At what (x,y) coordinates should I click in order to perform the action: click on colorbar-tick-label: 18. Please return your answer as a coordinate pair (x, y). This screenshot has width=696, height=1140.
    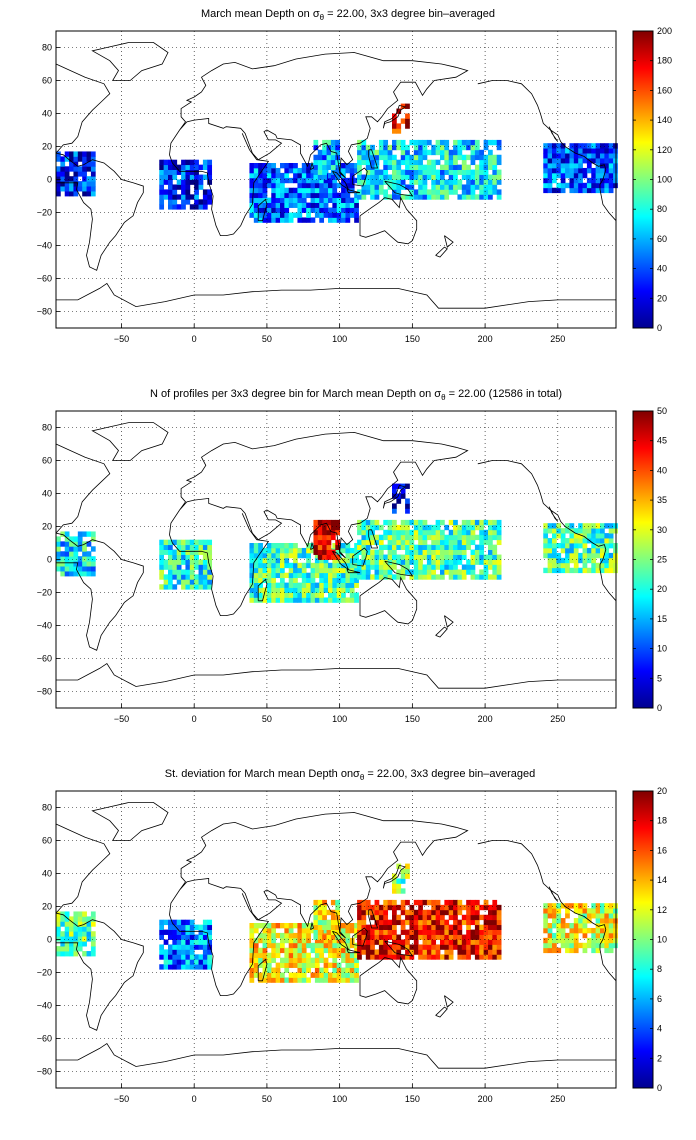
    Looking at the image, I should click on (662, 821).